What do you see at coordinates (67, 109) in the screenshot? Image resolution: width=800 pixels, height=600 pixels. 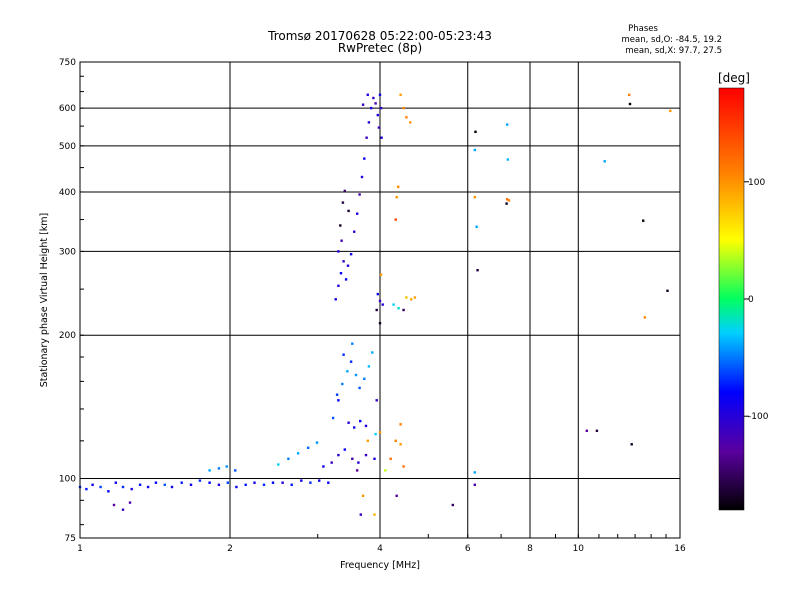 I see `y-tick-label: 600` at bounding box center [67, 109].